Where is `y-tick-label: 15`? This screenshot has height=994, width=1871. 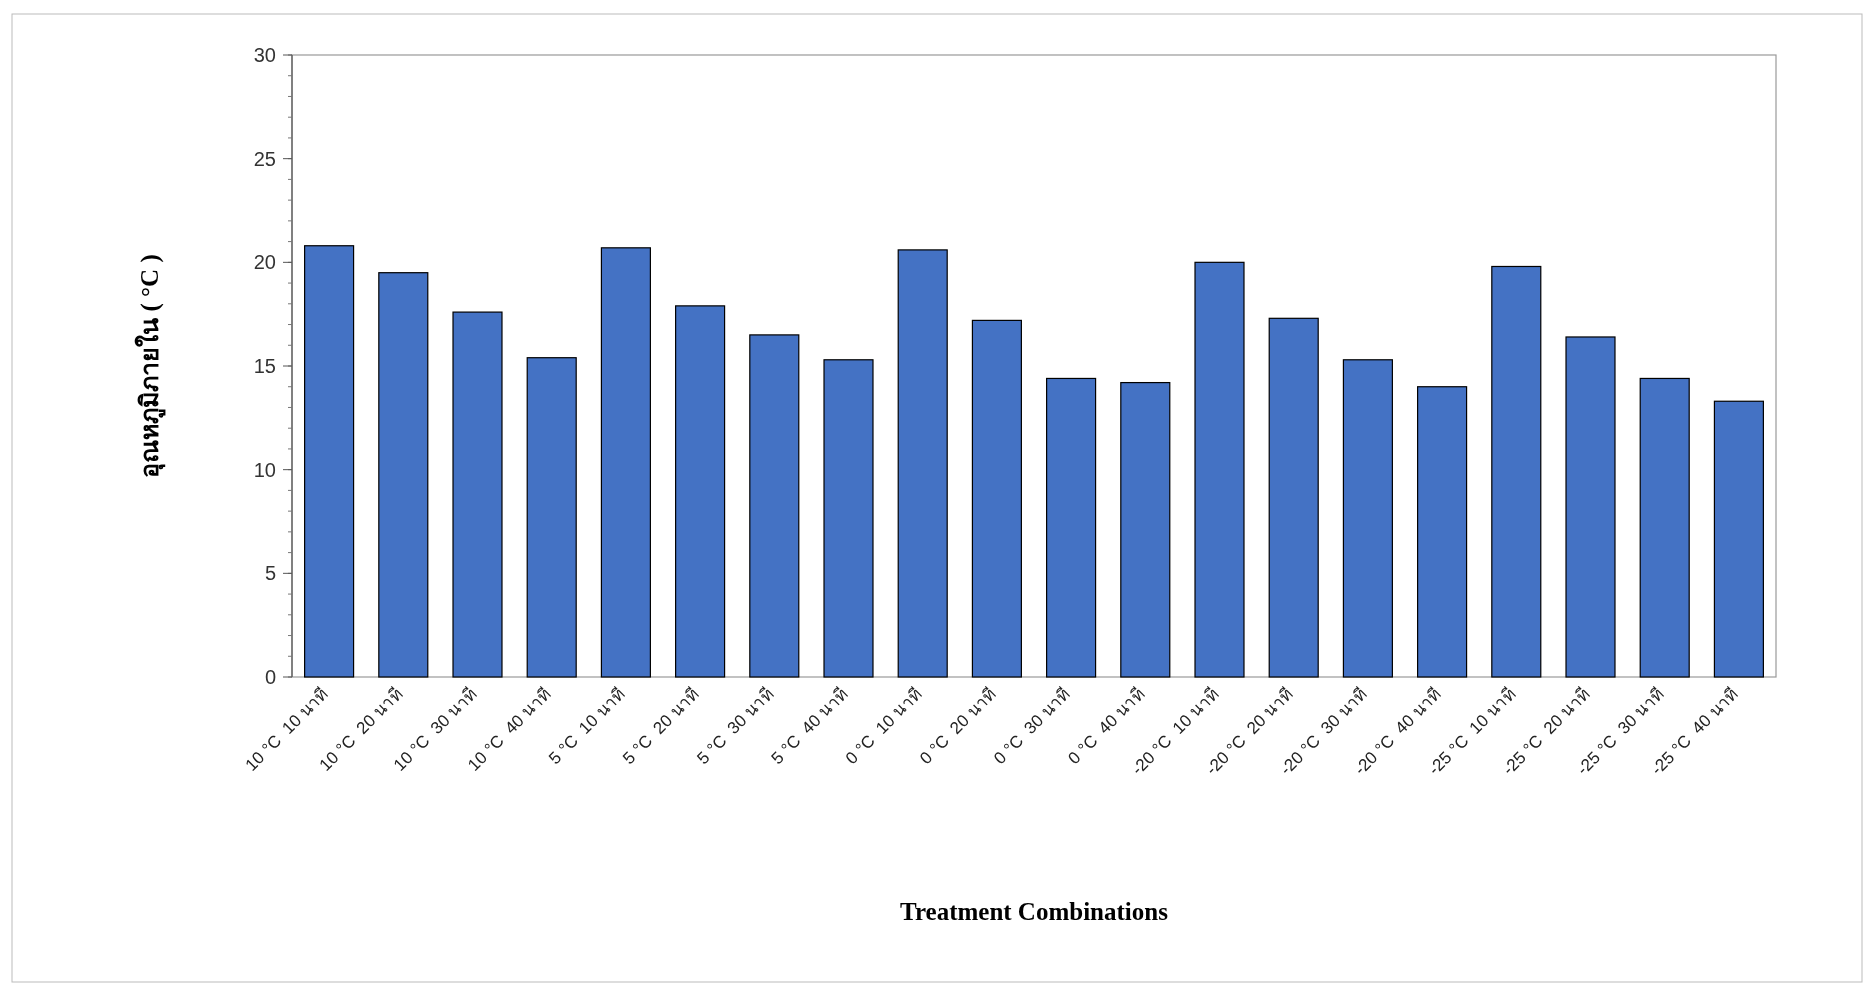
y-tick-label: 15 is located at coordinates (264, 366).